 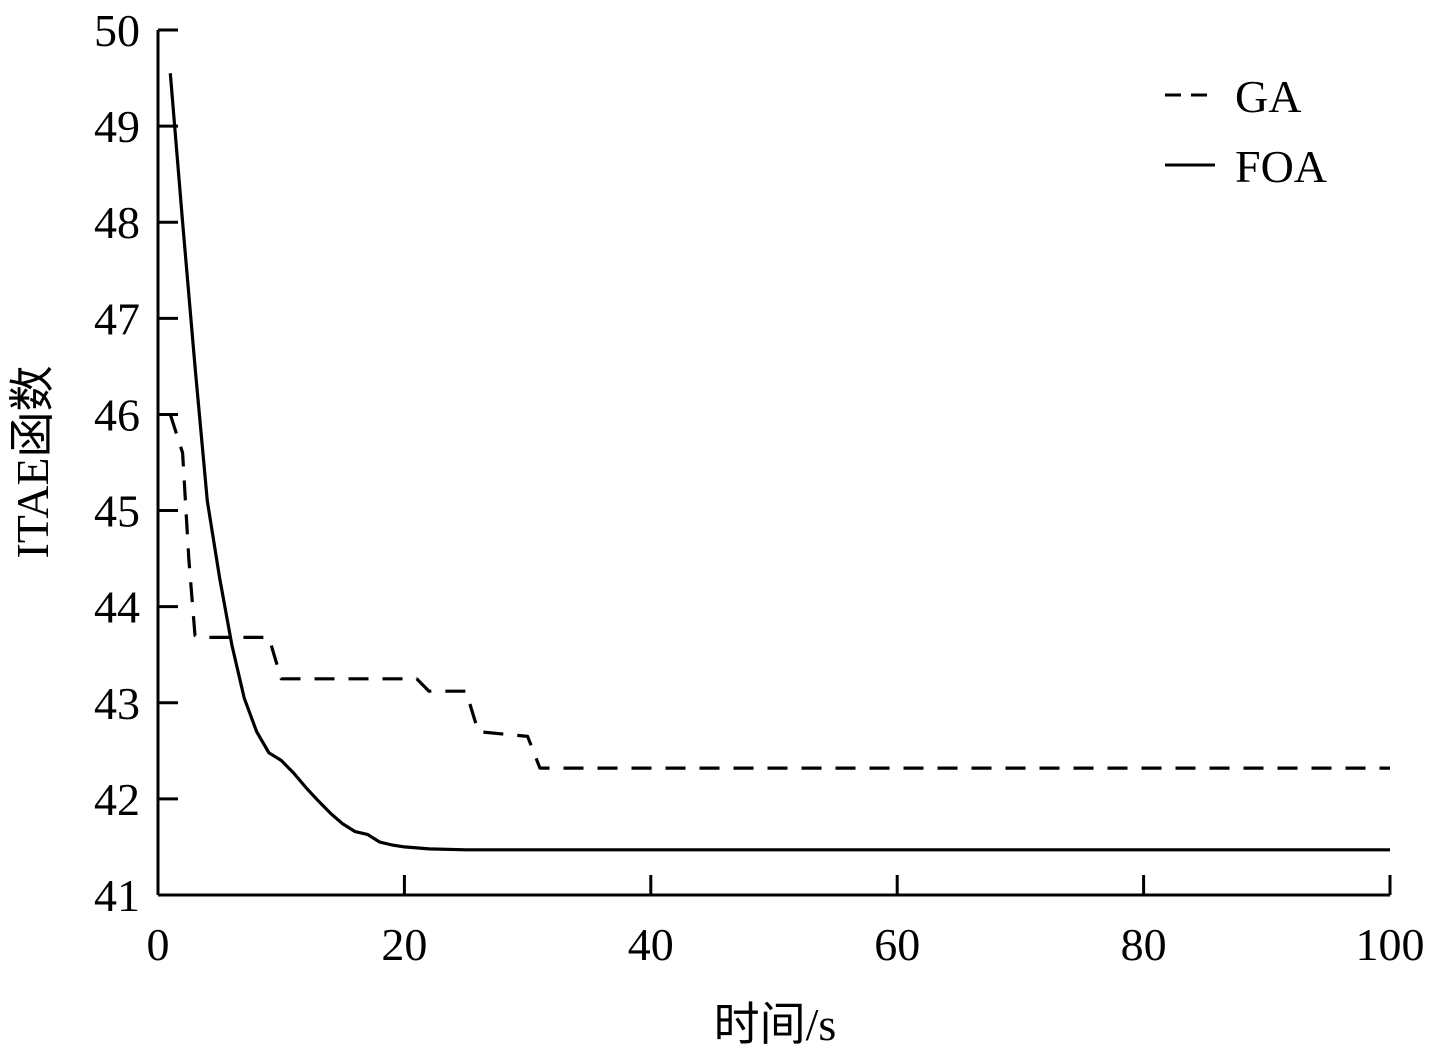 What do you see at coordinates (117, 414) in the screenshot?
I see `y-tick-label: 46` at bounding box center [117, 414].